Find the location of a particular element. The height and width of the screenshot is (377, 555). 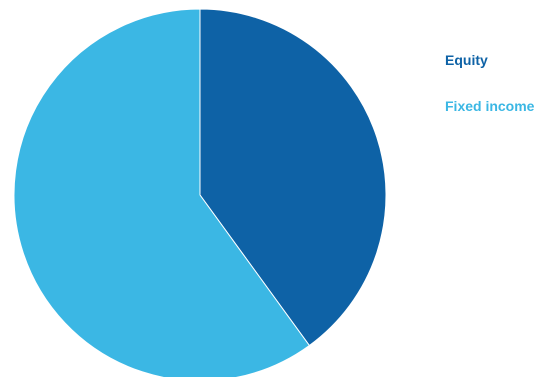

legend-item-fixed-income: Fixed income is located at coordinates (490, 106).